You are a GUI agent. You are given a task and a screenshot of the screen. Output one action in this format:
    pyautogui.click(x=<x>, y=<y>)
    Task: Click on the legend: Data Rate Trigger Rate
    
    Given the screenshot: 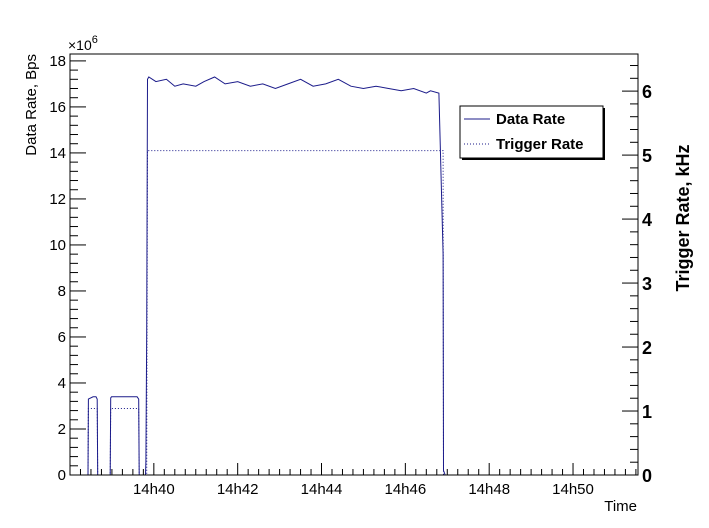 What is the action you would take?
    pyautogui.click(x=532, y=132)
    